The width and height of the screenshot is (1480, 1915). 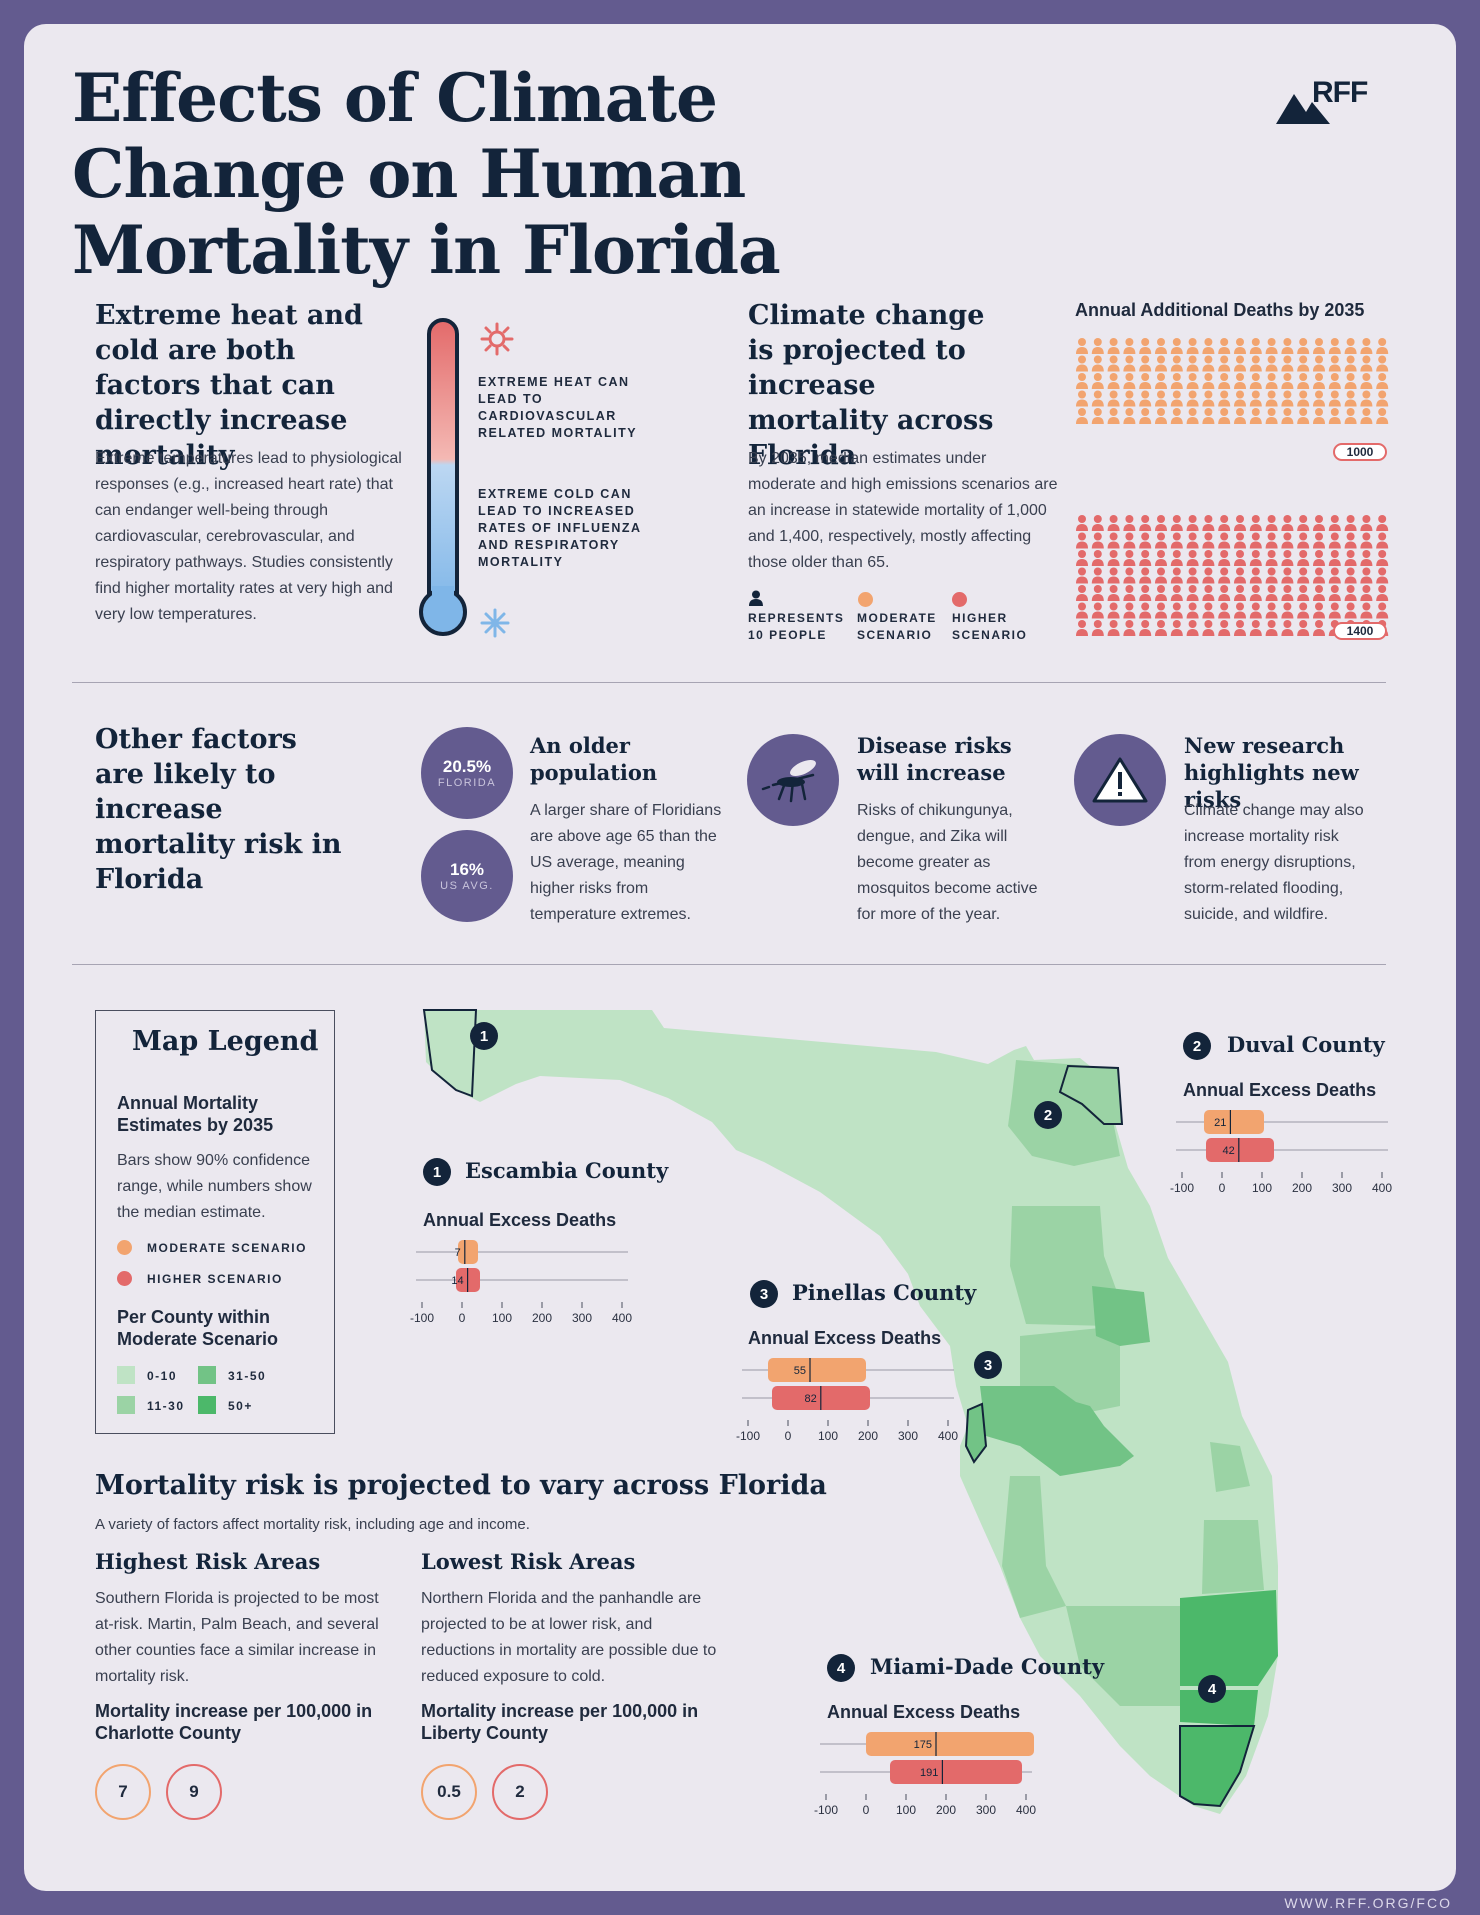 I want to click on moderate-median-label: 21, so click(x=1220, y=1123).